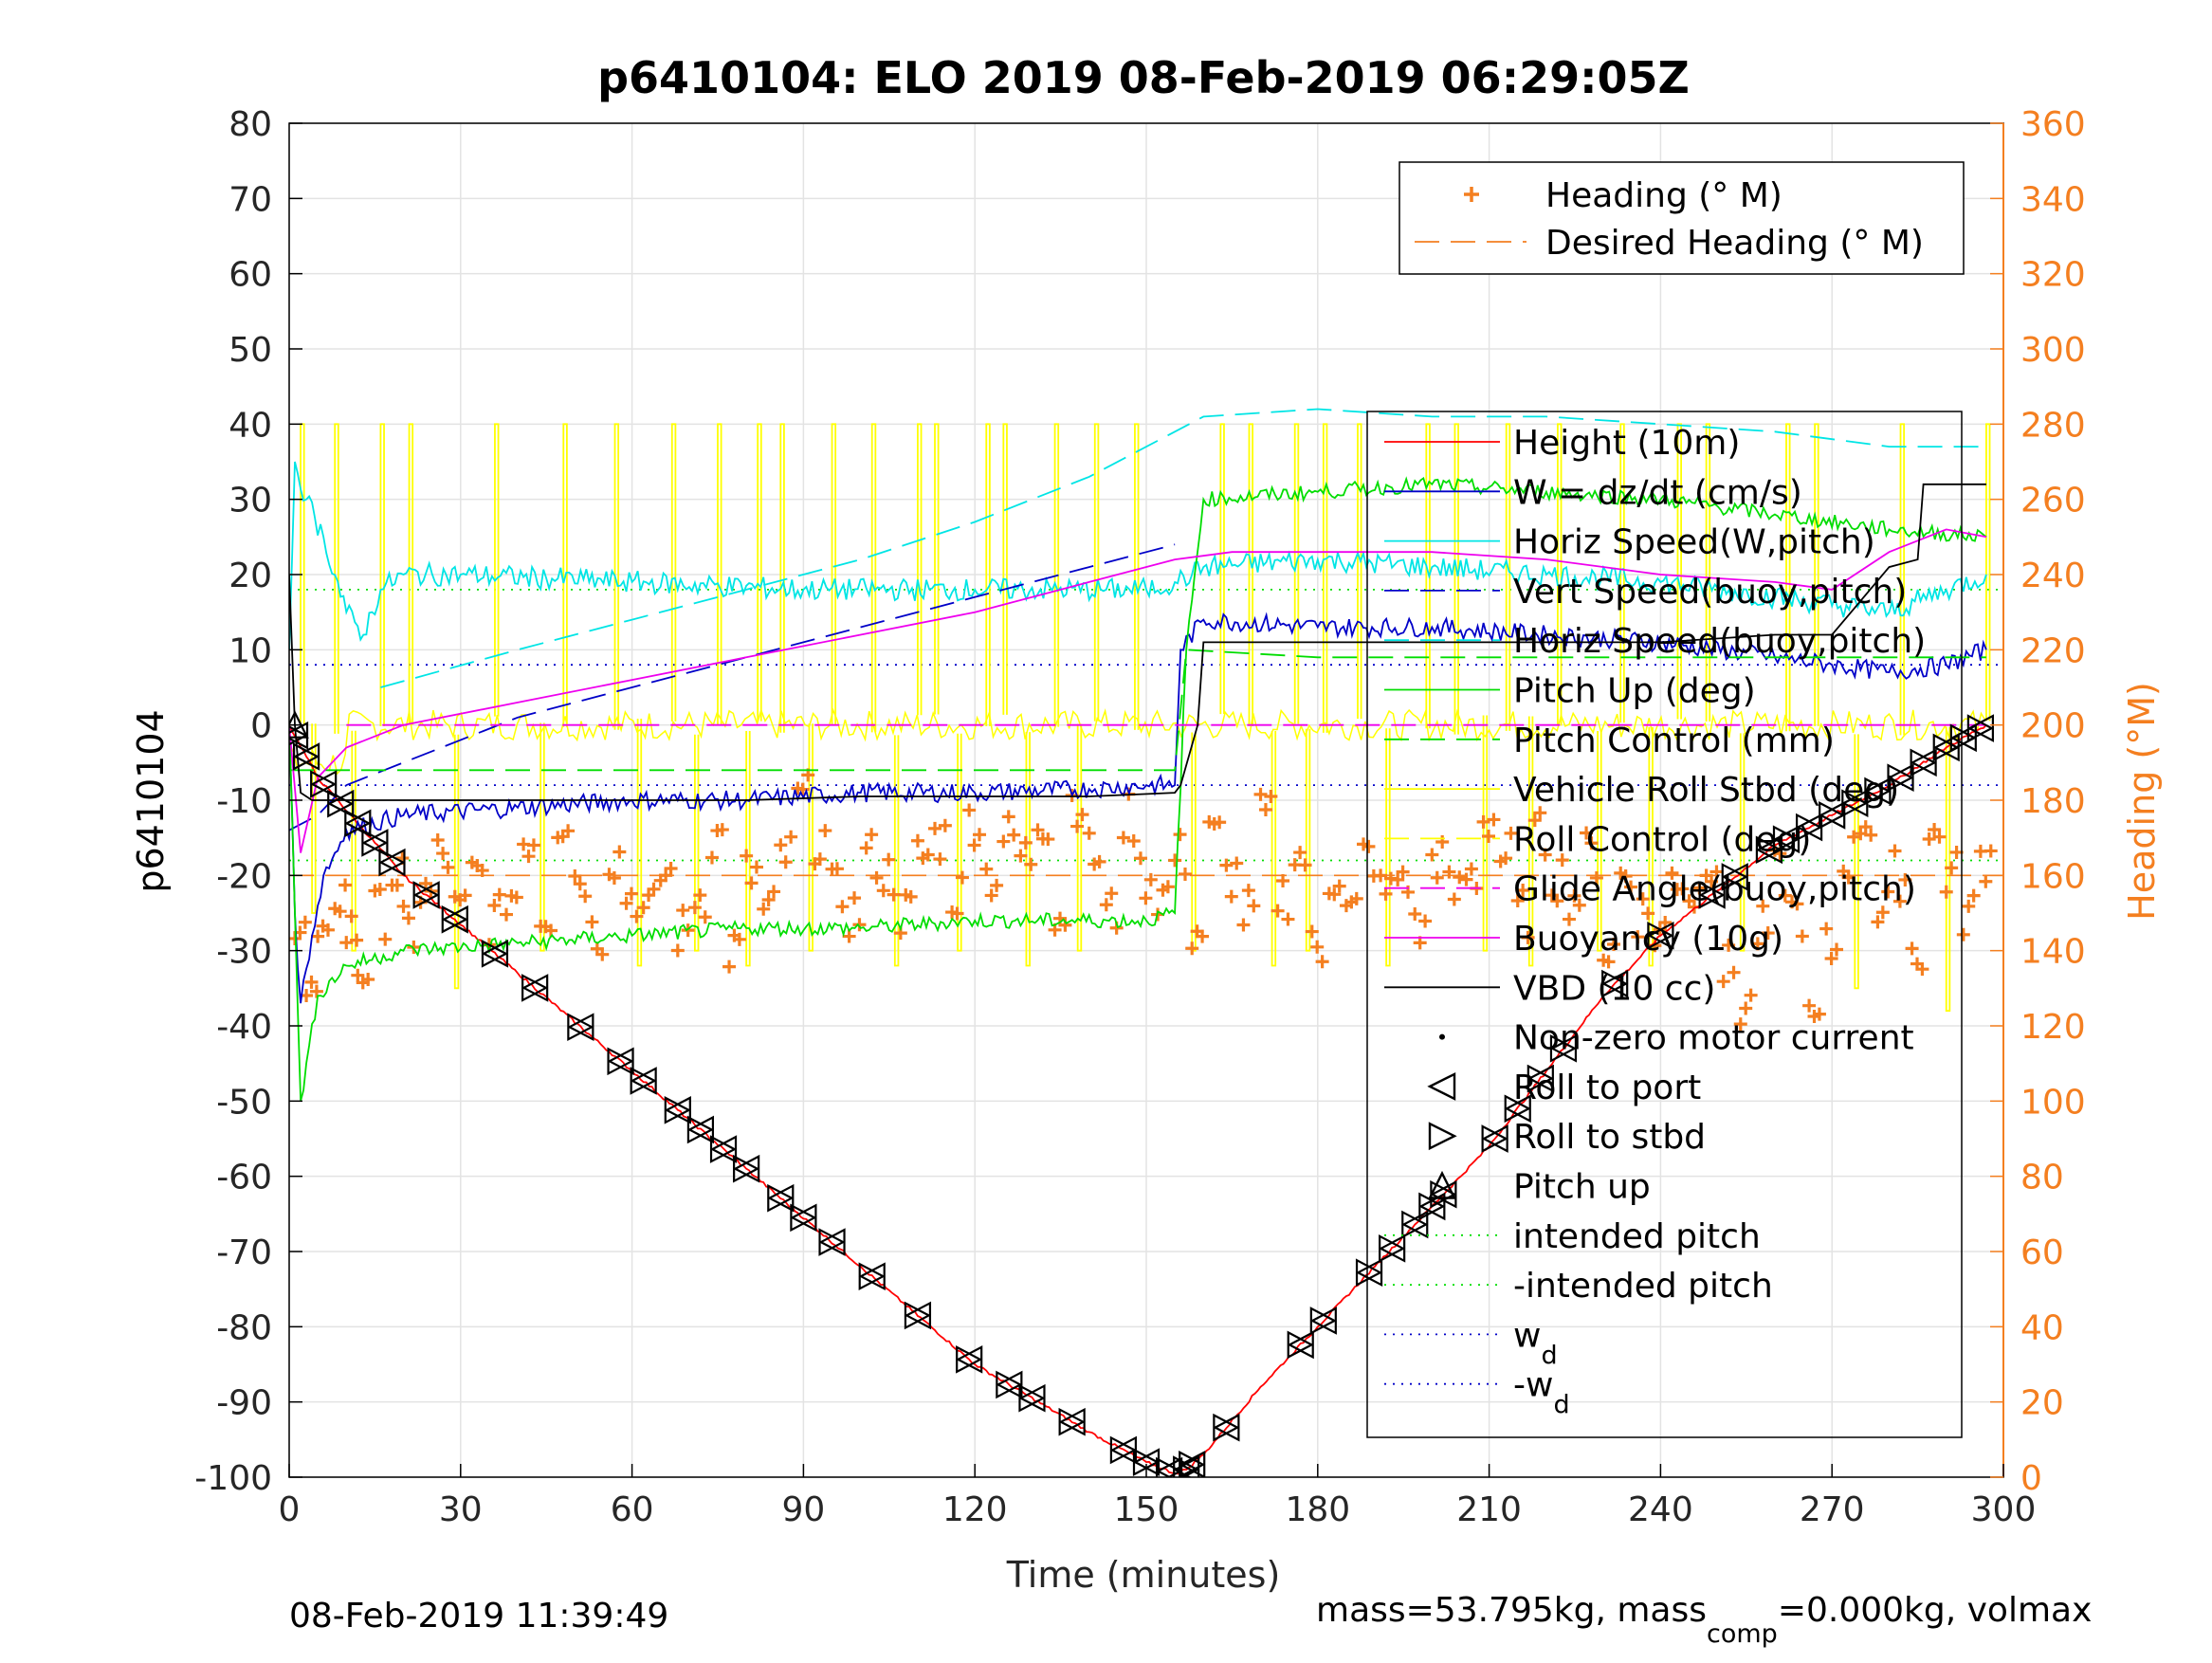 The image size is (2212, 1663). I want to click on x-tick-label: 30, so click(461, 1509).